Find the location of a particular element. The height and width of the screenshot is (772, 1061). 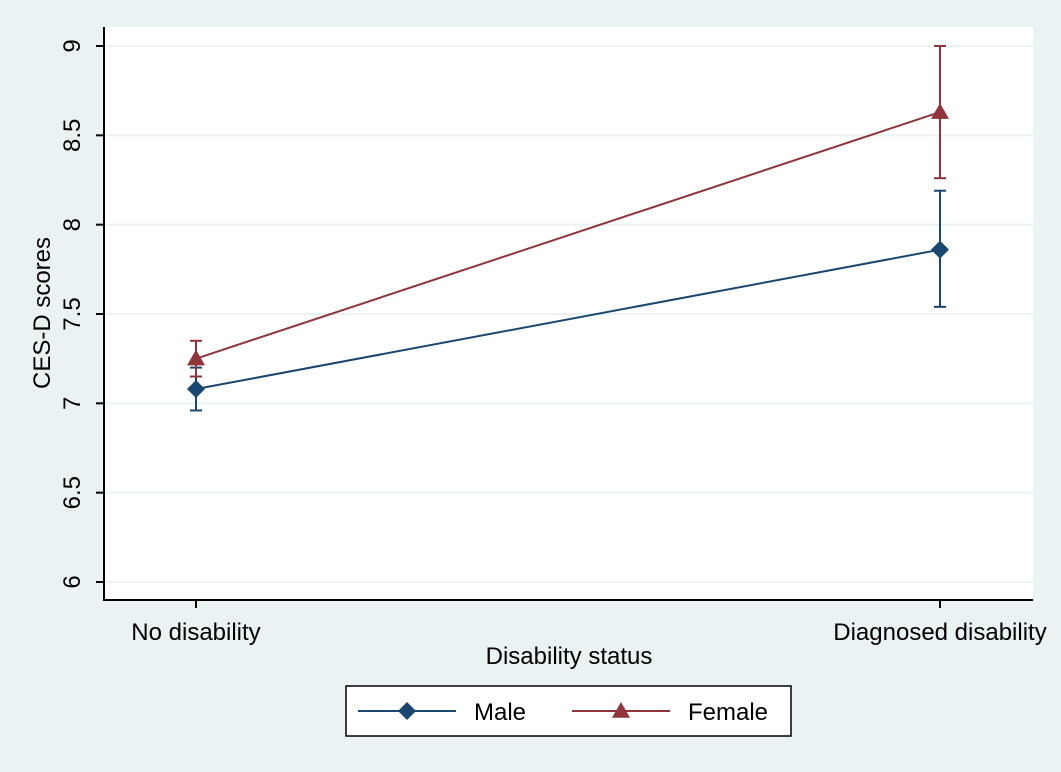

x-tick-label: Diagnosed disability is located at coordinates (939, 632).